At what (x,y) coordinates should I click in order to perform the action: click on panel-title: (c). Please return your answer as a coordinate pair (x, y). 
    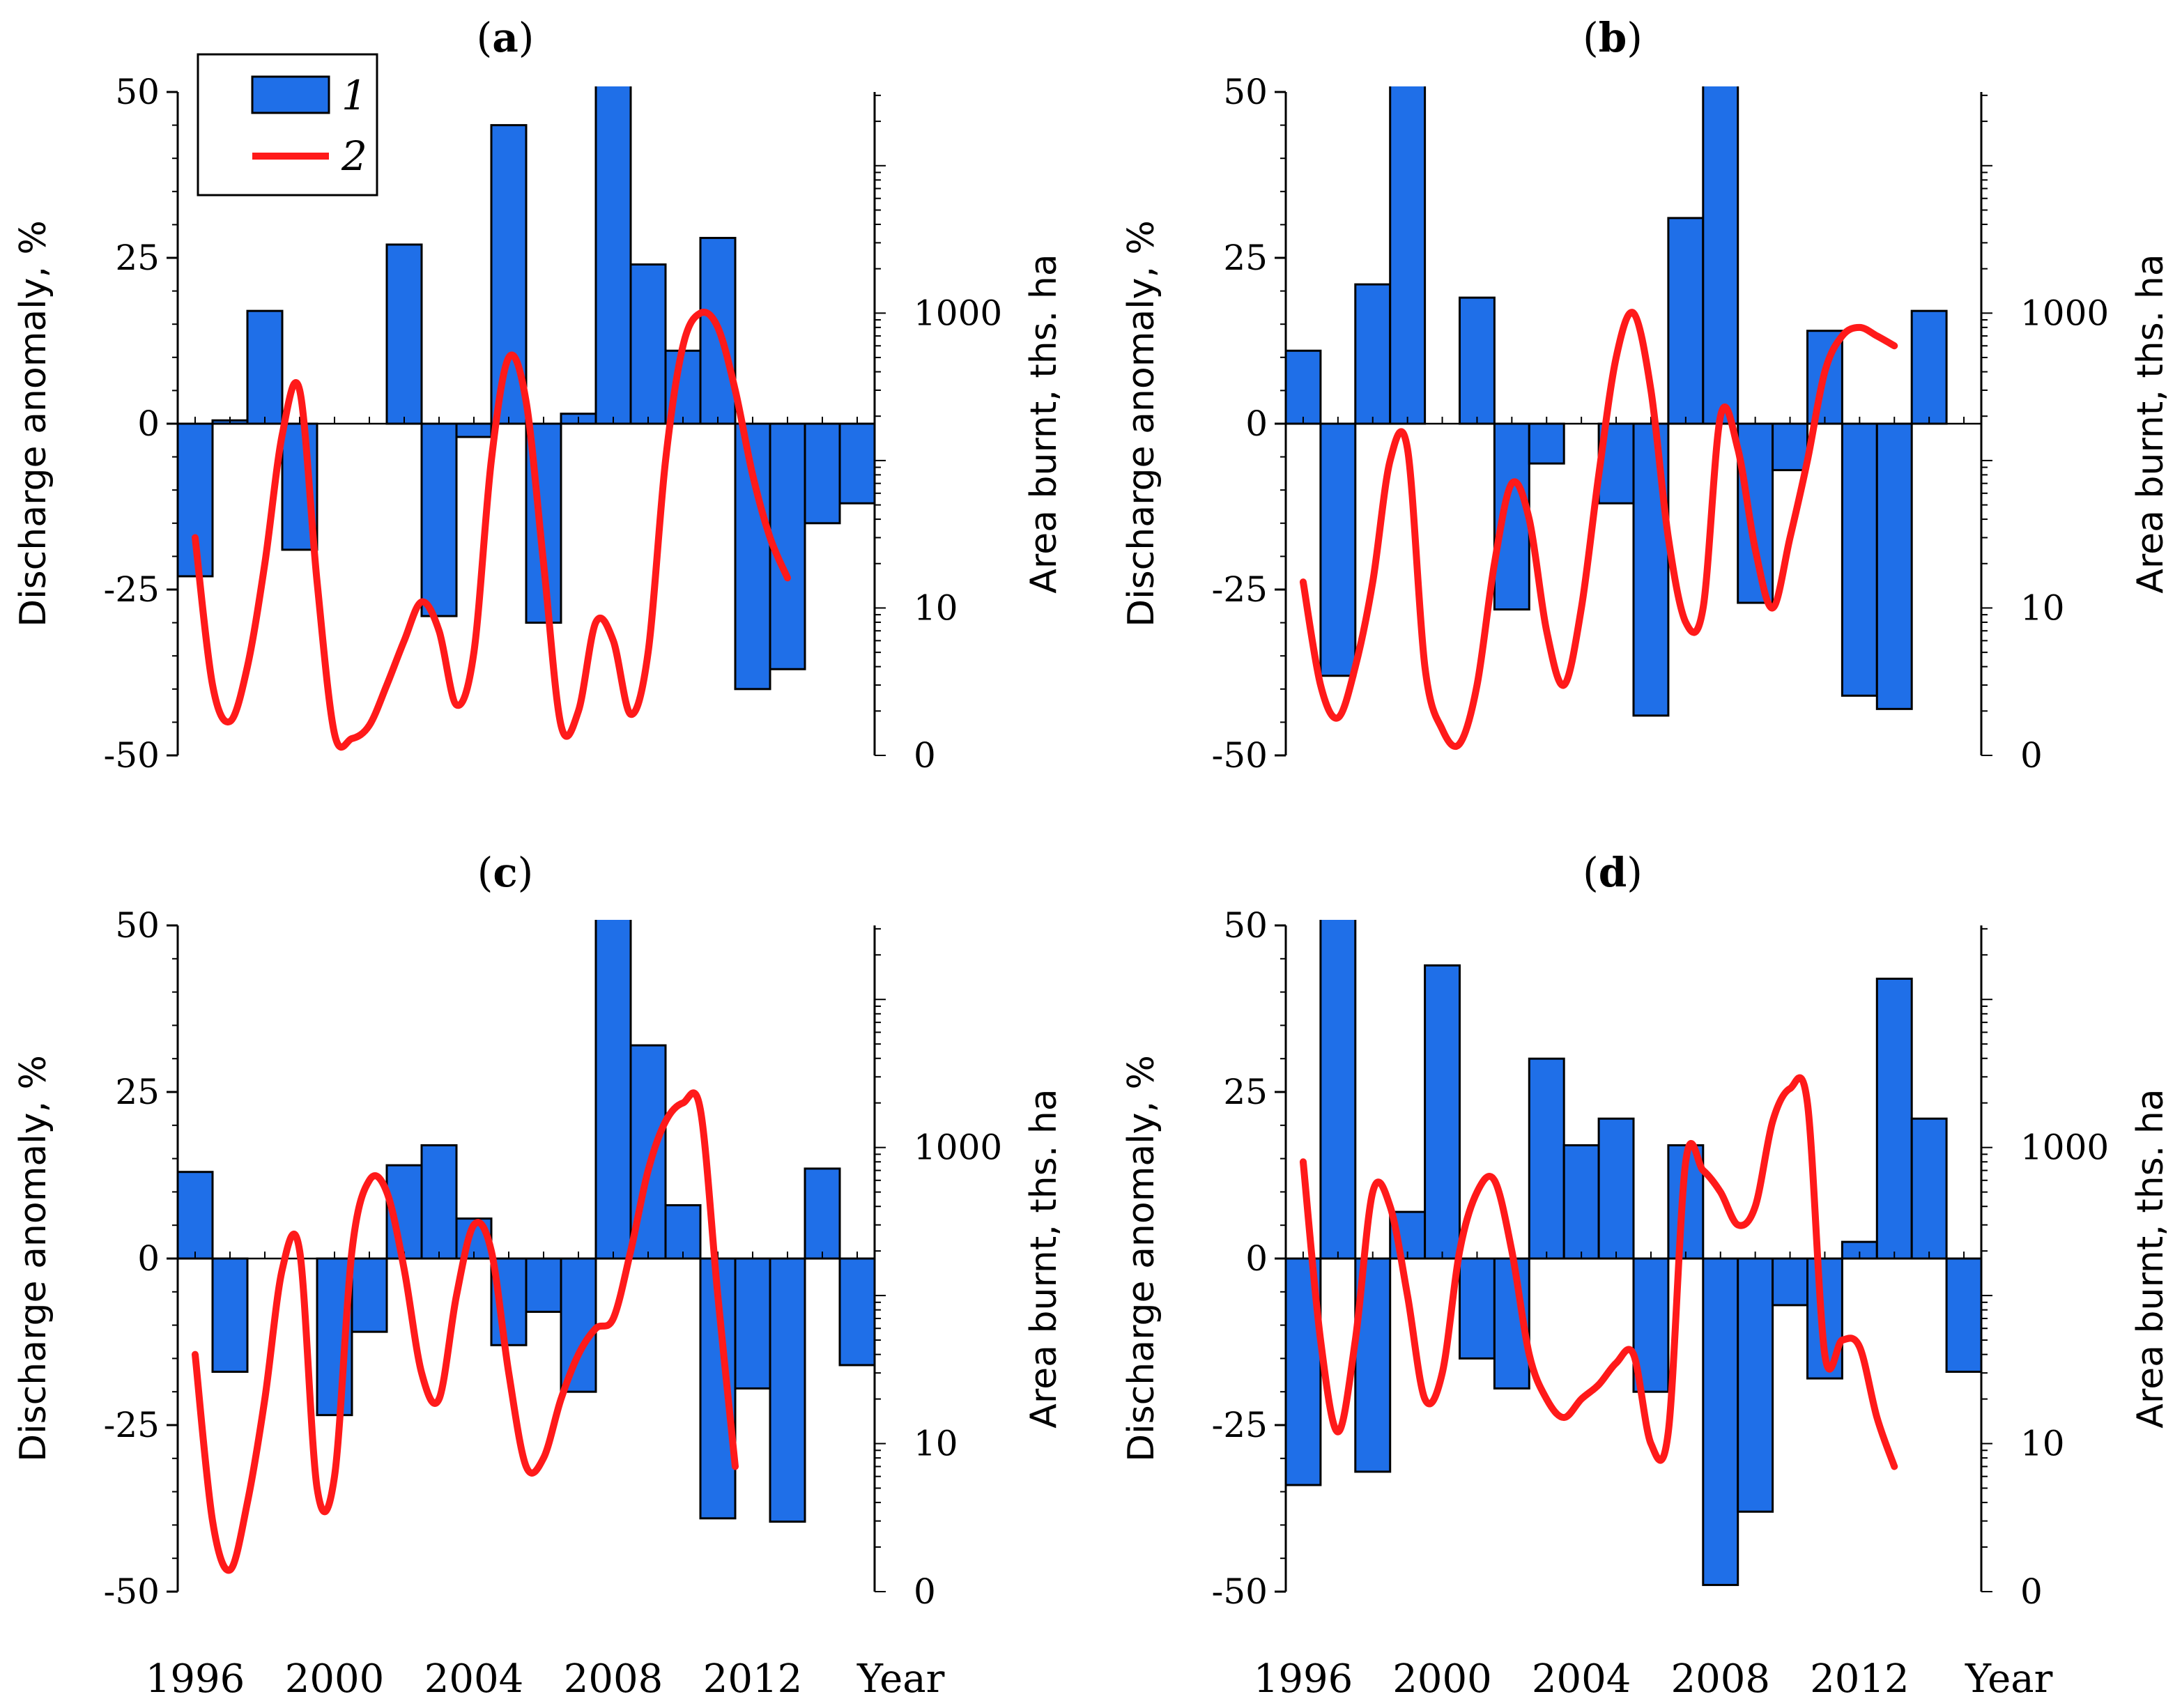
    Looking at the image, I should click on (505, 872).